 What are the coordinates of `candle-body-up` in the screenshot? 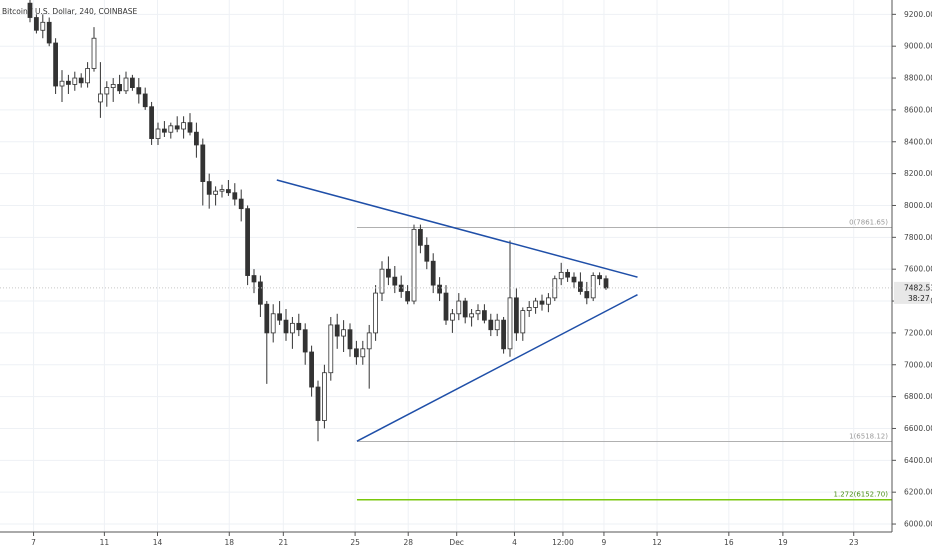 It's located at (561, 275).